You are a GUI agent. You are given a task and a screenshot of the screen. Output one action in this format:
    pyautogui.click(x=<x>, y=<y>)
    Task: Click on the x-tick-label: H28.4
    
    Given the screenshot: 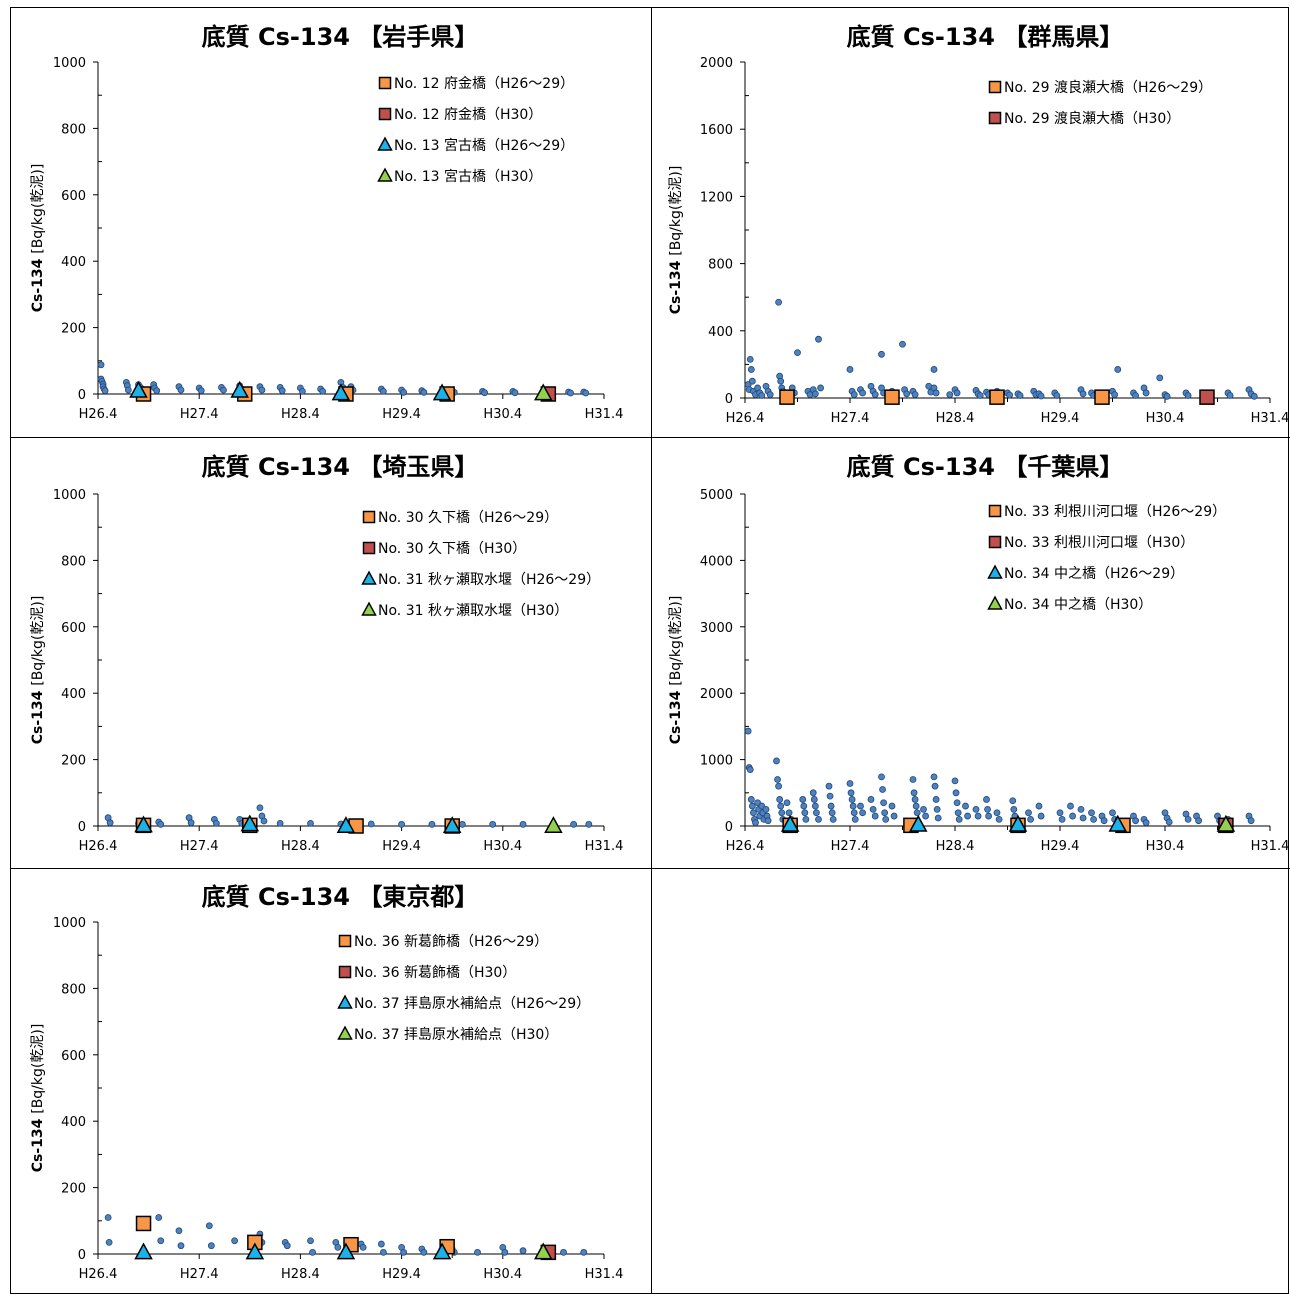 What is the action you would take?
    pyautogui.click(x=300, y=414)
    